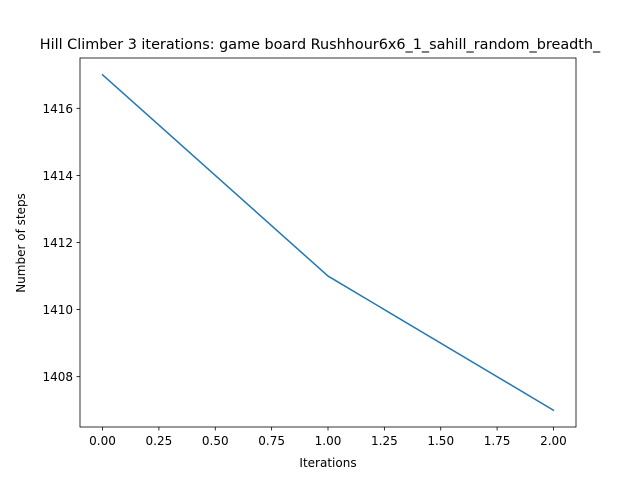  I want to click on y-tick-label: 1412, so click(57, 243).